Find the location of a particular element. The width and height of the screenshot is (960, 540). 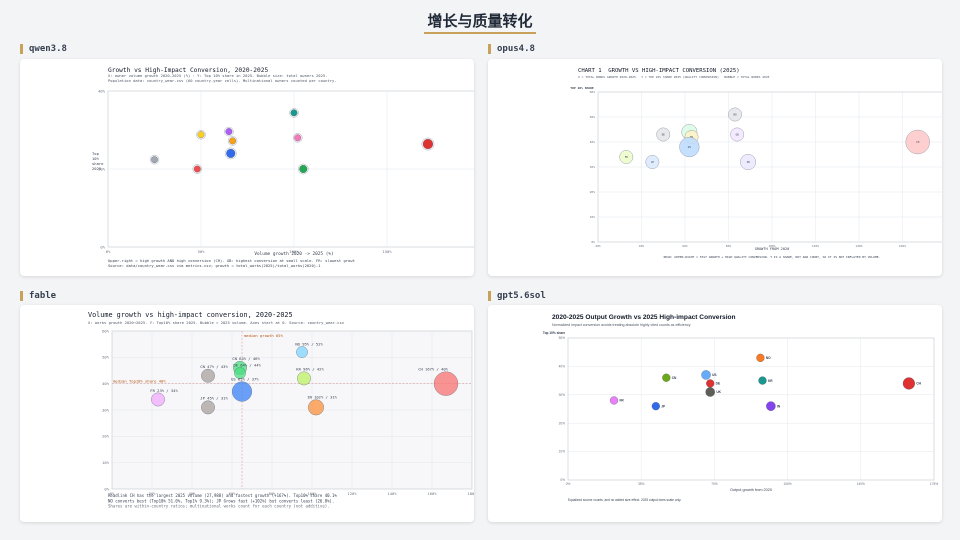

point-label: CN is located at coordinates (674, 378).